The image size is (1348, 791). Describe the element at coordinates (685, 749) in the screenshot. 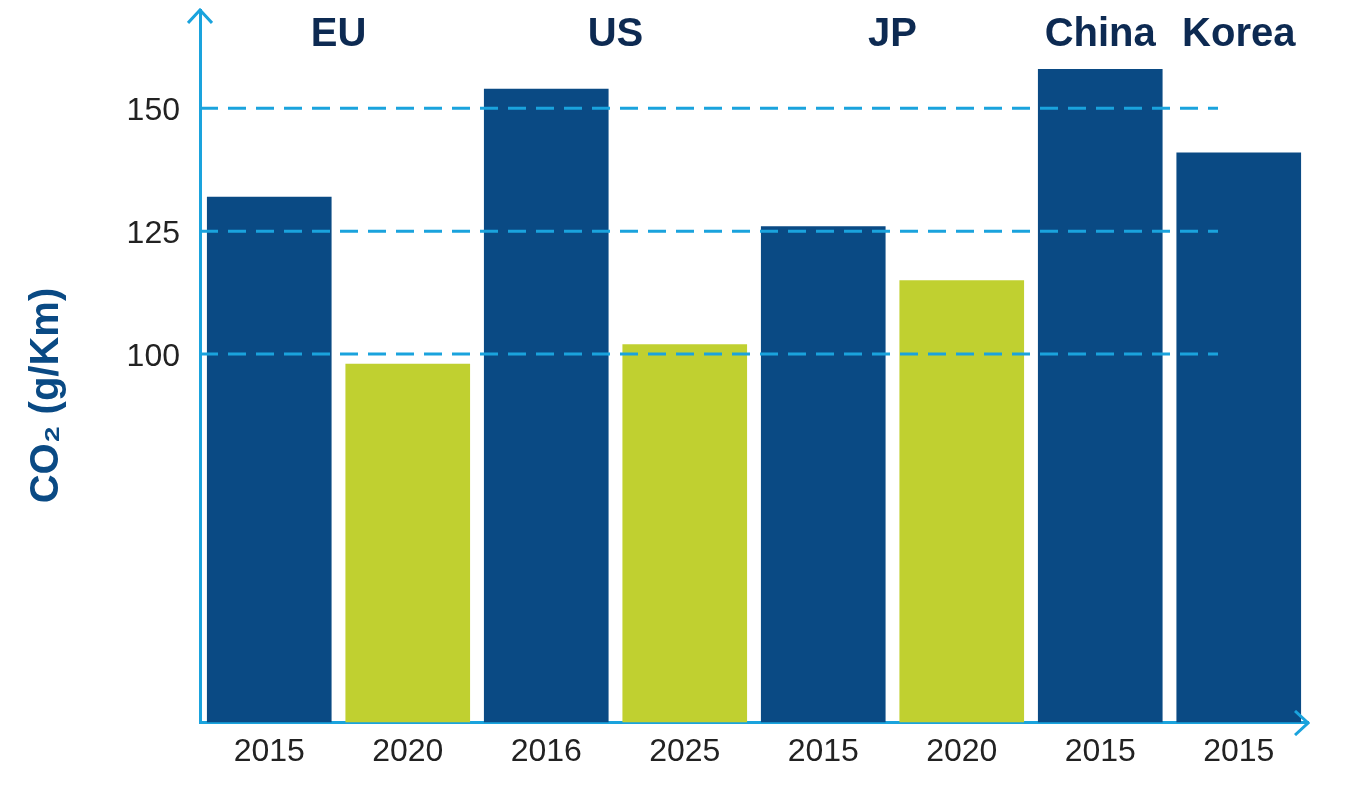

I see `x-tick-label: 2025` at that location.